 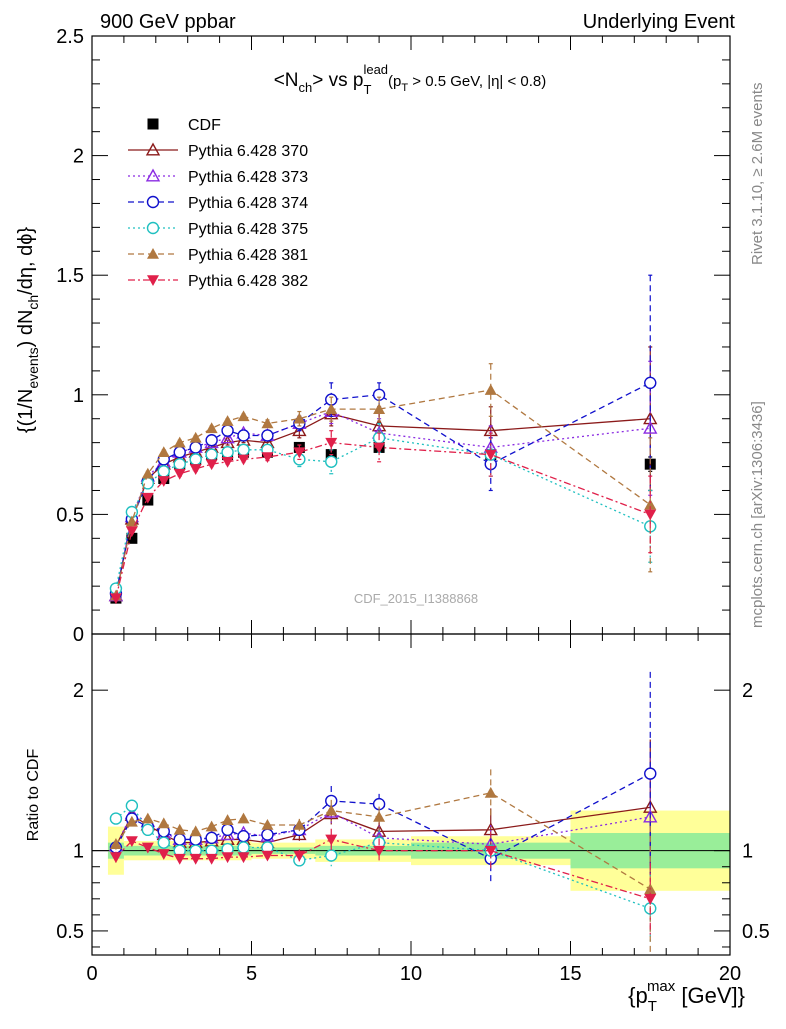 What do you see at coordinates (757, 514) in the screenshot?
I see `source-label: mcplots.cern.ch [arXiv:1306:3436]` at bounding box center [757, 514].